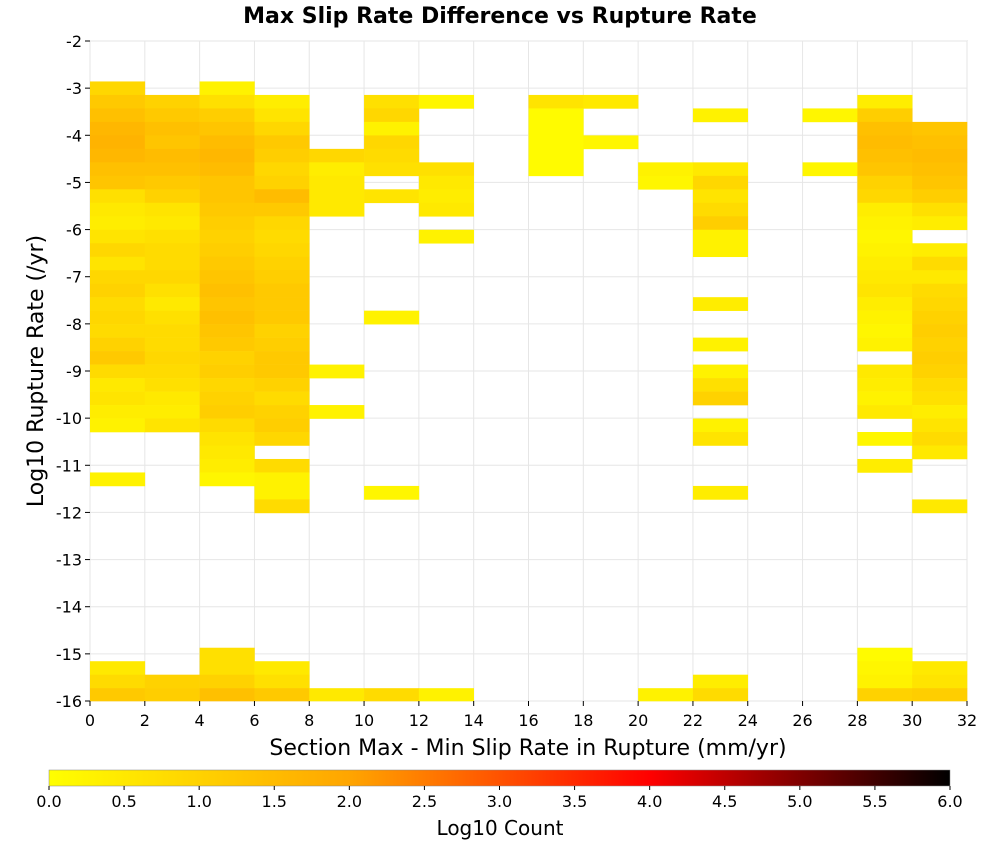 Image resolution: width=1000 pixels, height=850 pixels. What do you see at coordinates (419, 720) in the screenshot?
I see `x-tick-label: 12` at bounding box center [419, 720].